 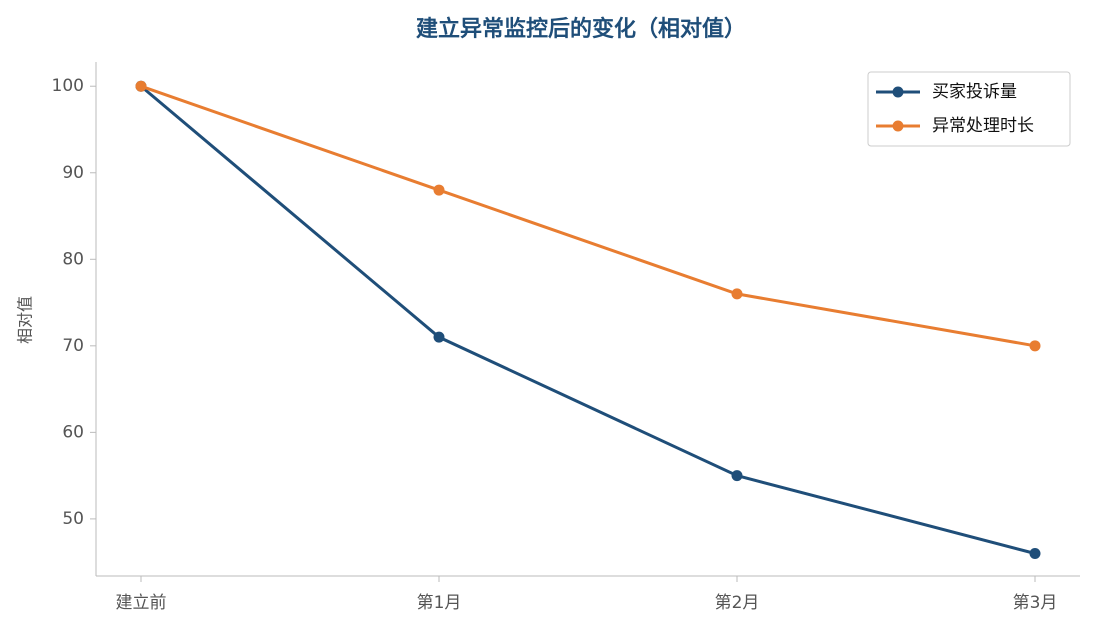 What do you see at coordinates (439, 603) in the screenshot?
I see `x-tick-label: 第1月` at bounding box center [439, 603].